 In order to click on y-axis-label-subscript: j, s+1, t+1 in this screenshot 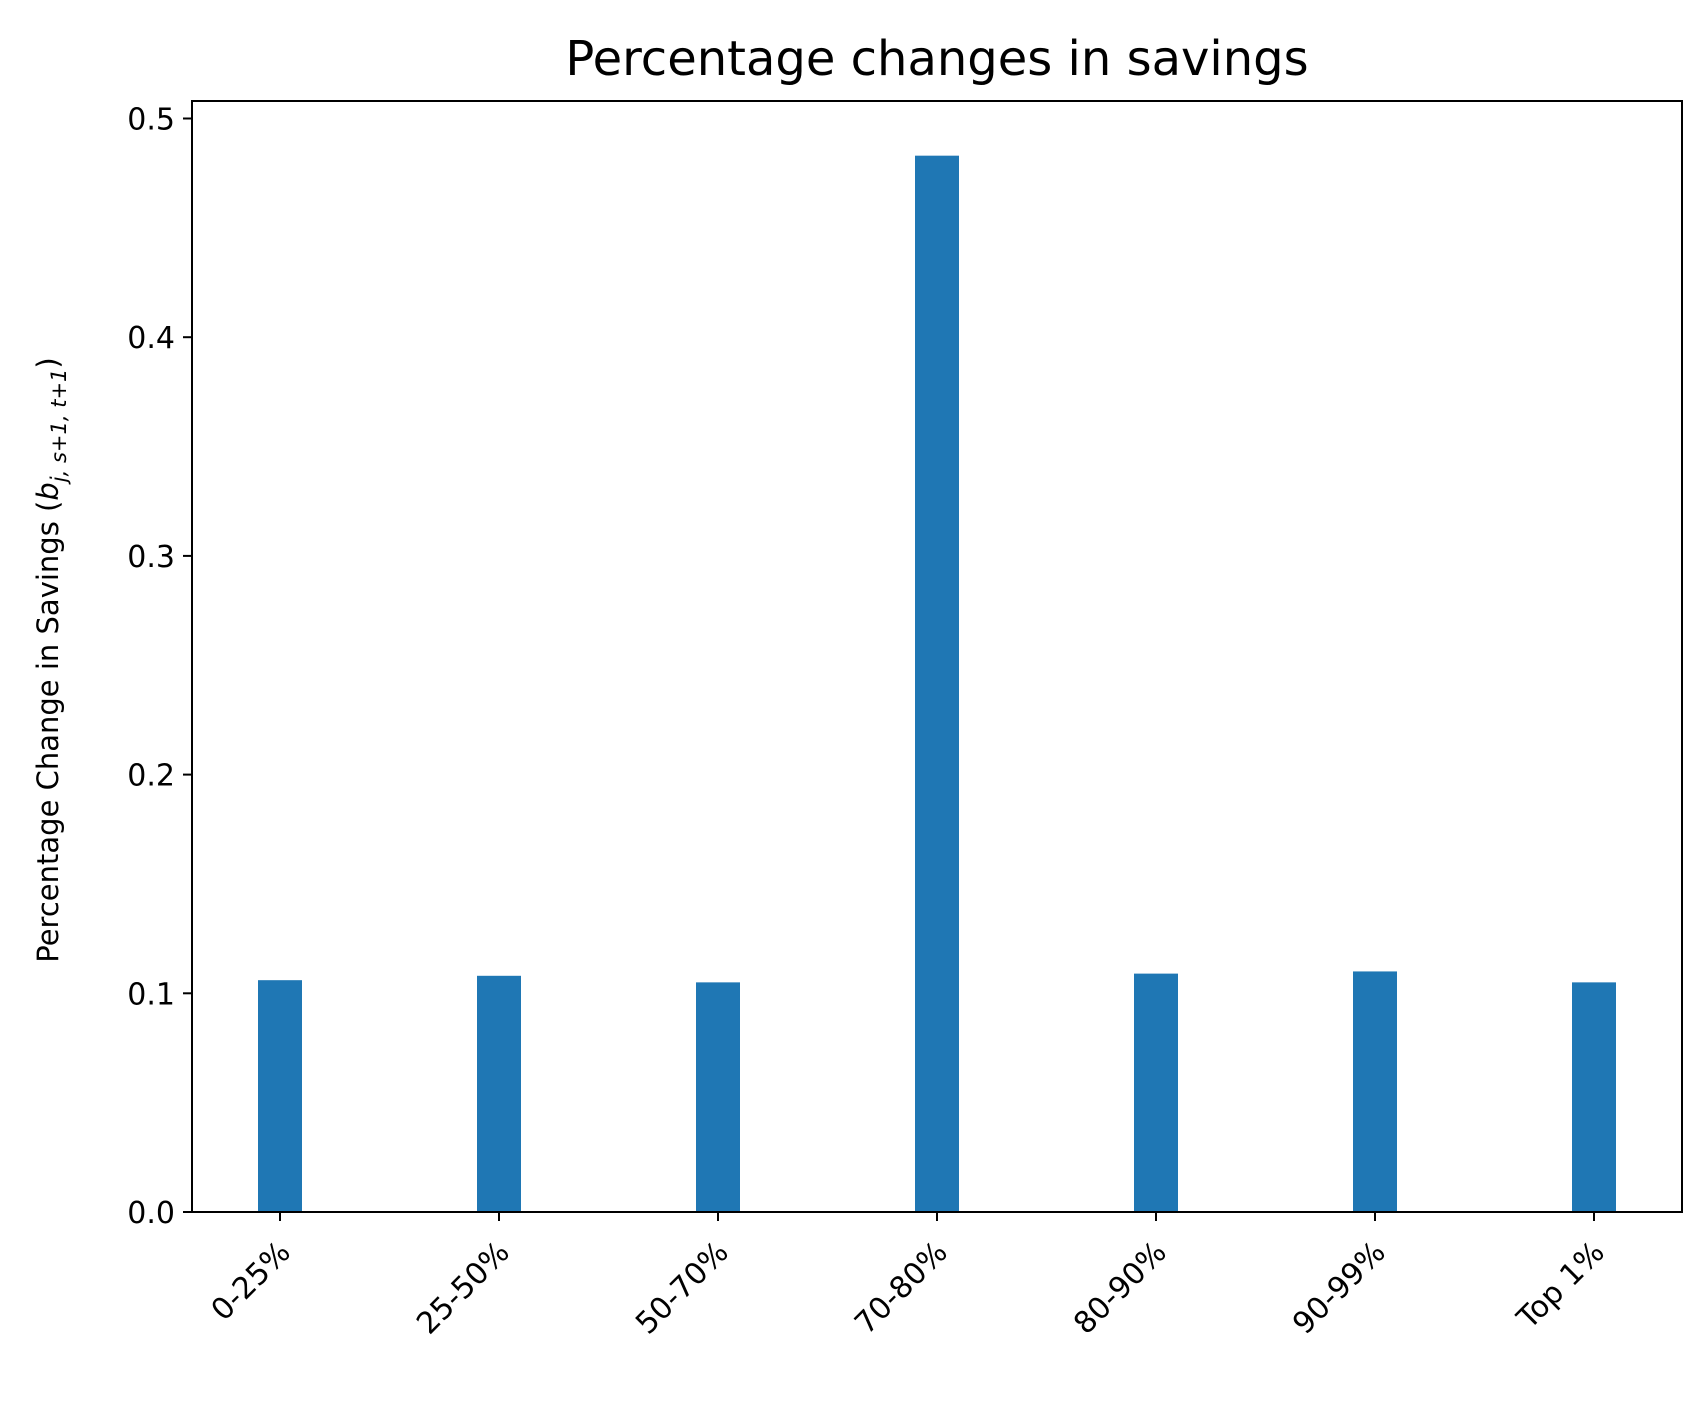, I will do `click(59, 427)`.